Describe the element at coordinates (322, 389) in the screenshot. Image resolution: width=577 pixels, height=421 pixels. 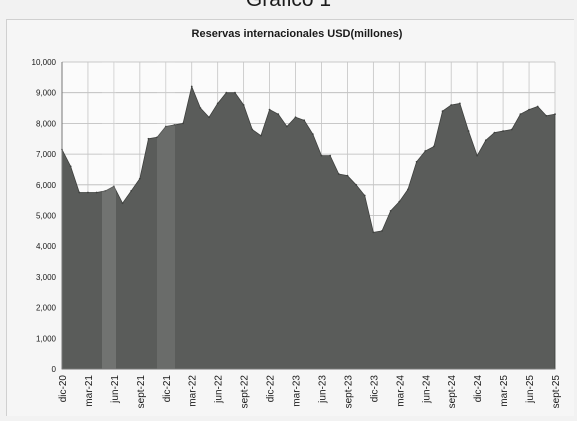
I see `x-tick-label: jun-23` at that location.